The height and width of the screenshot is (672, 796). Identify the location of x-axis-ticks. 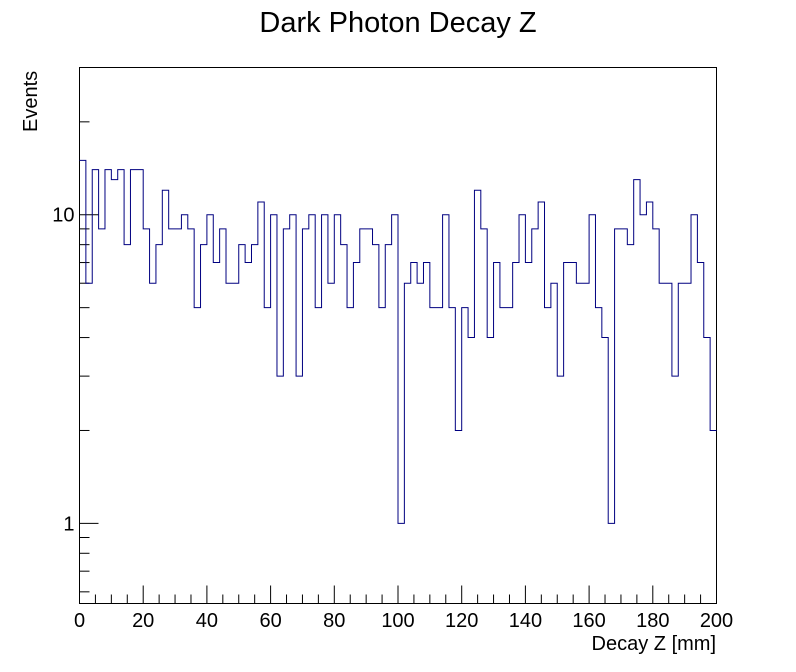
(398, 594).